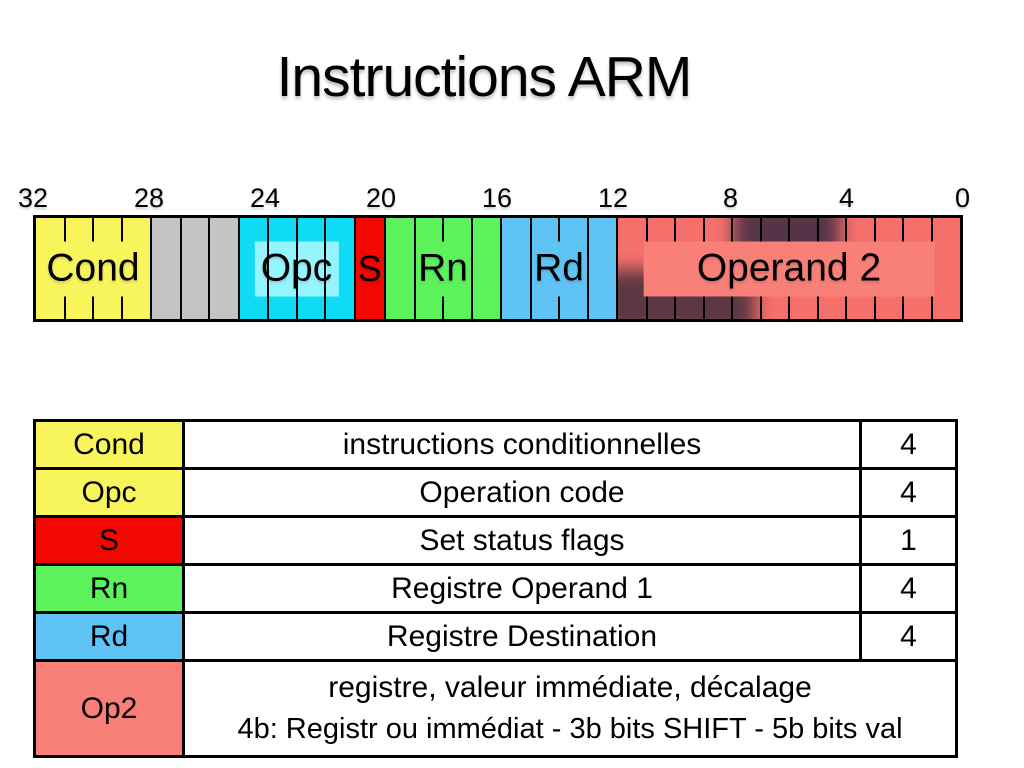 The height and width of the screenshot is (768, 1024). What do you see at coordinates (730, 198) in the screenshot?
I see `bit-ruler-label: 8` at bounding box center [730, 198].